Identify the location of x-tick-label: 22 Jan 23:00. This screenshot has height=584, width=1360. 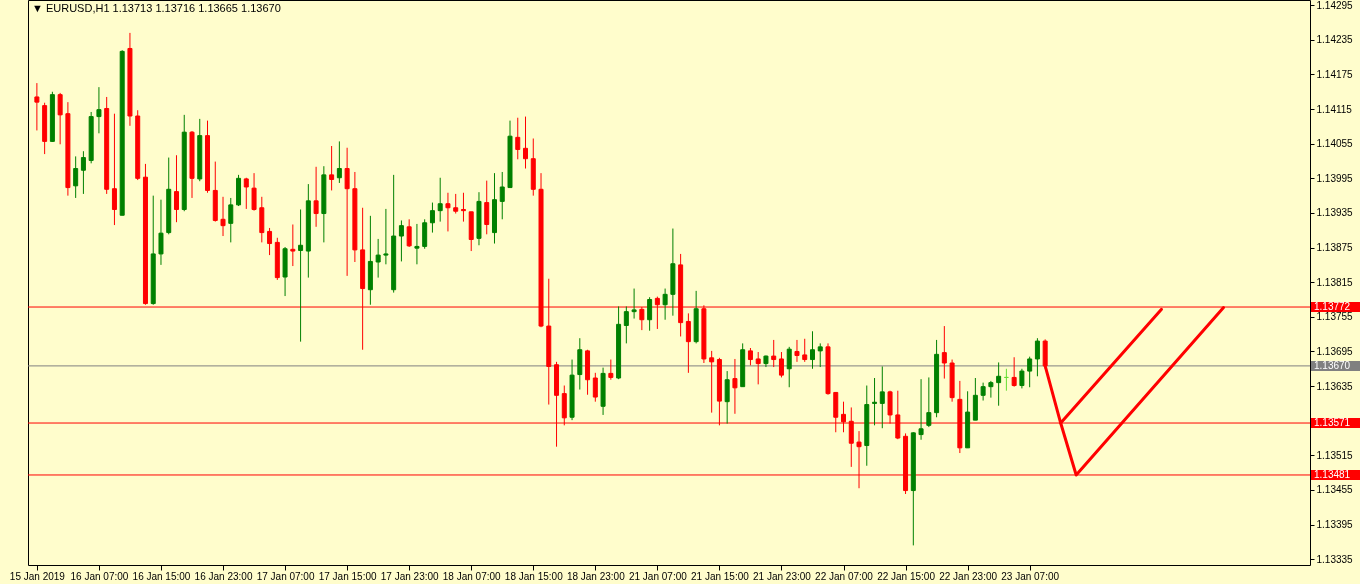
(968, 576).